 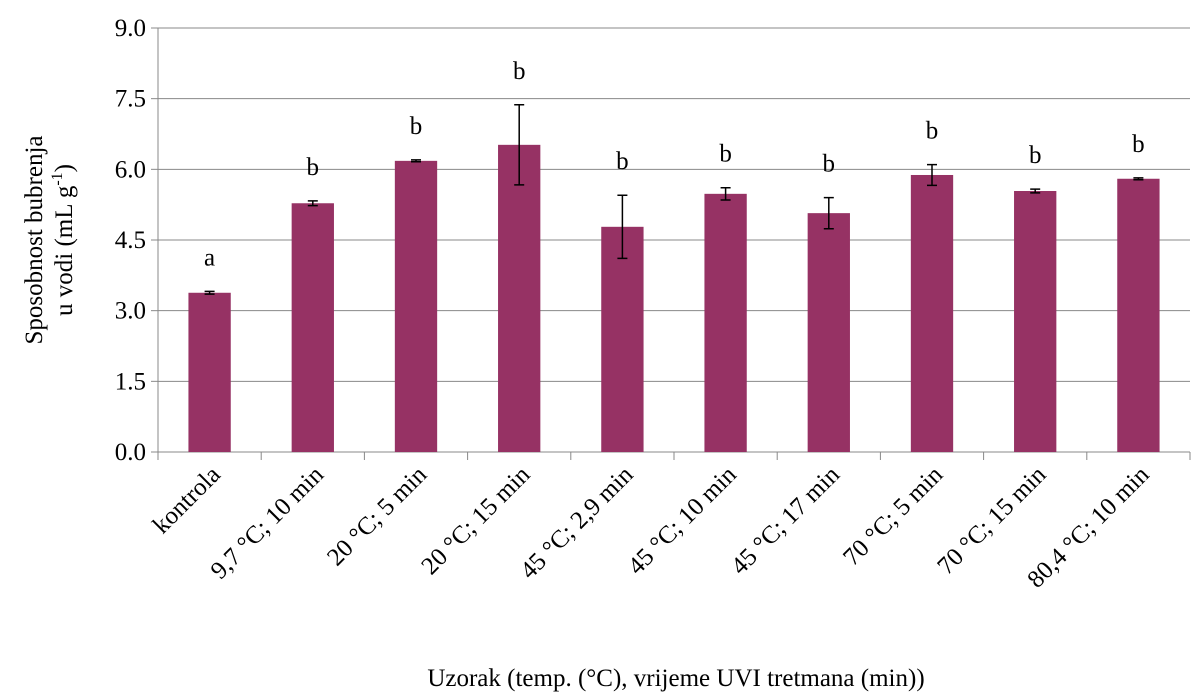 I want to click on y-label-superscript: -1, so click(x=57, y=178).